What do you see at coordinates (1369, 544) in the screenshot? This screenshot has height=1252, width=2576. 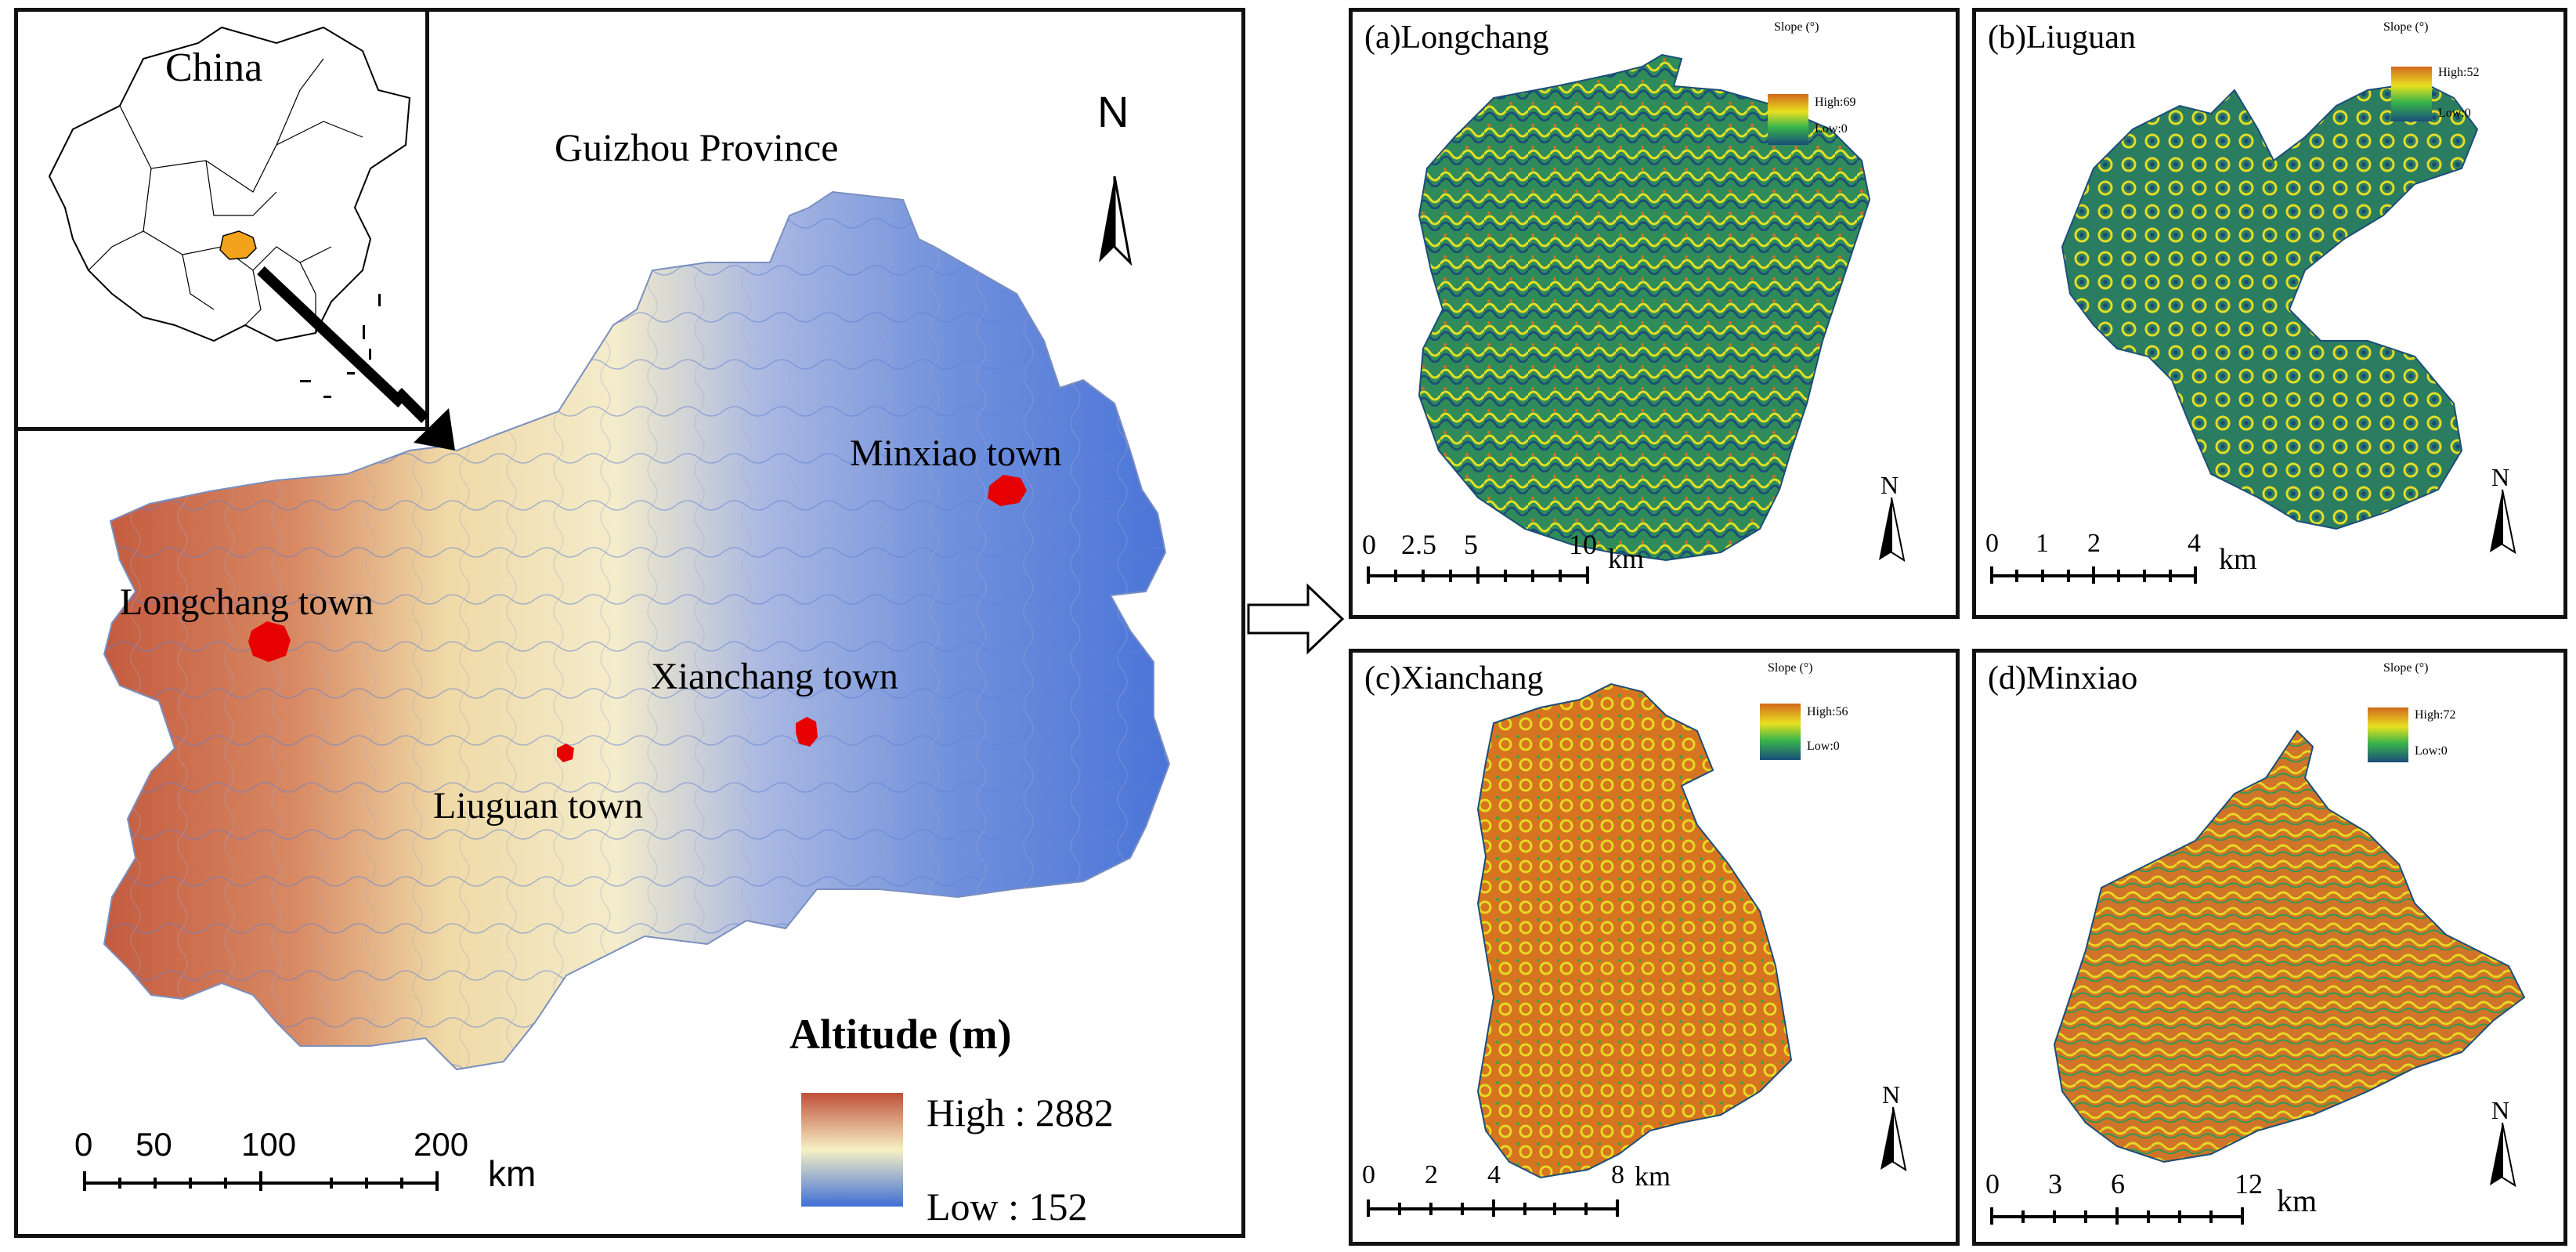 I see `panel-a-scale-0: 0` at bounding box center [1369, 544].